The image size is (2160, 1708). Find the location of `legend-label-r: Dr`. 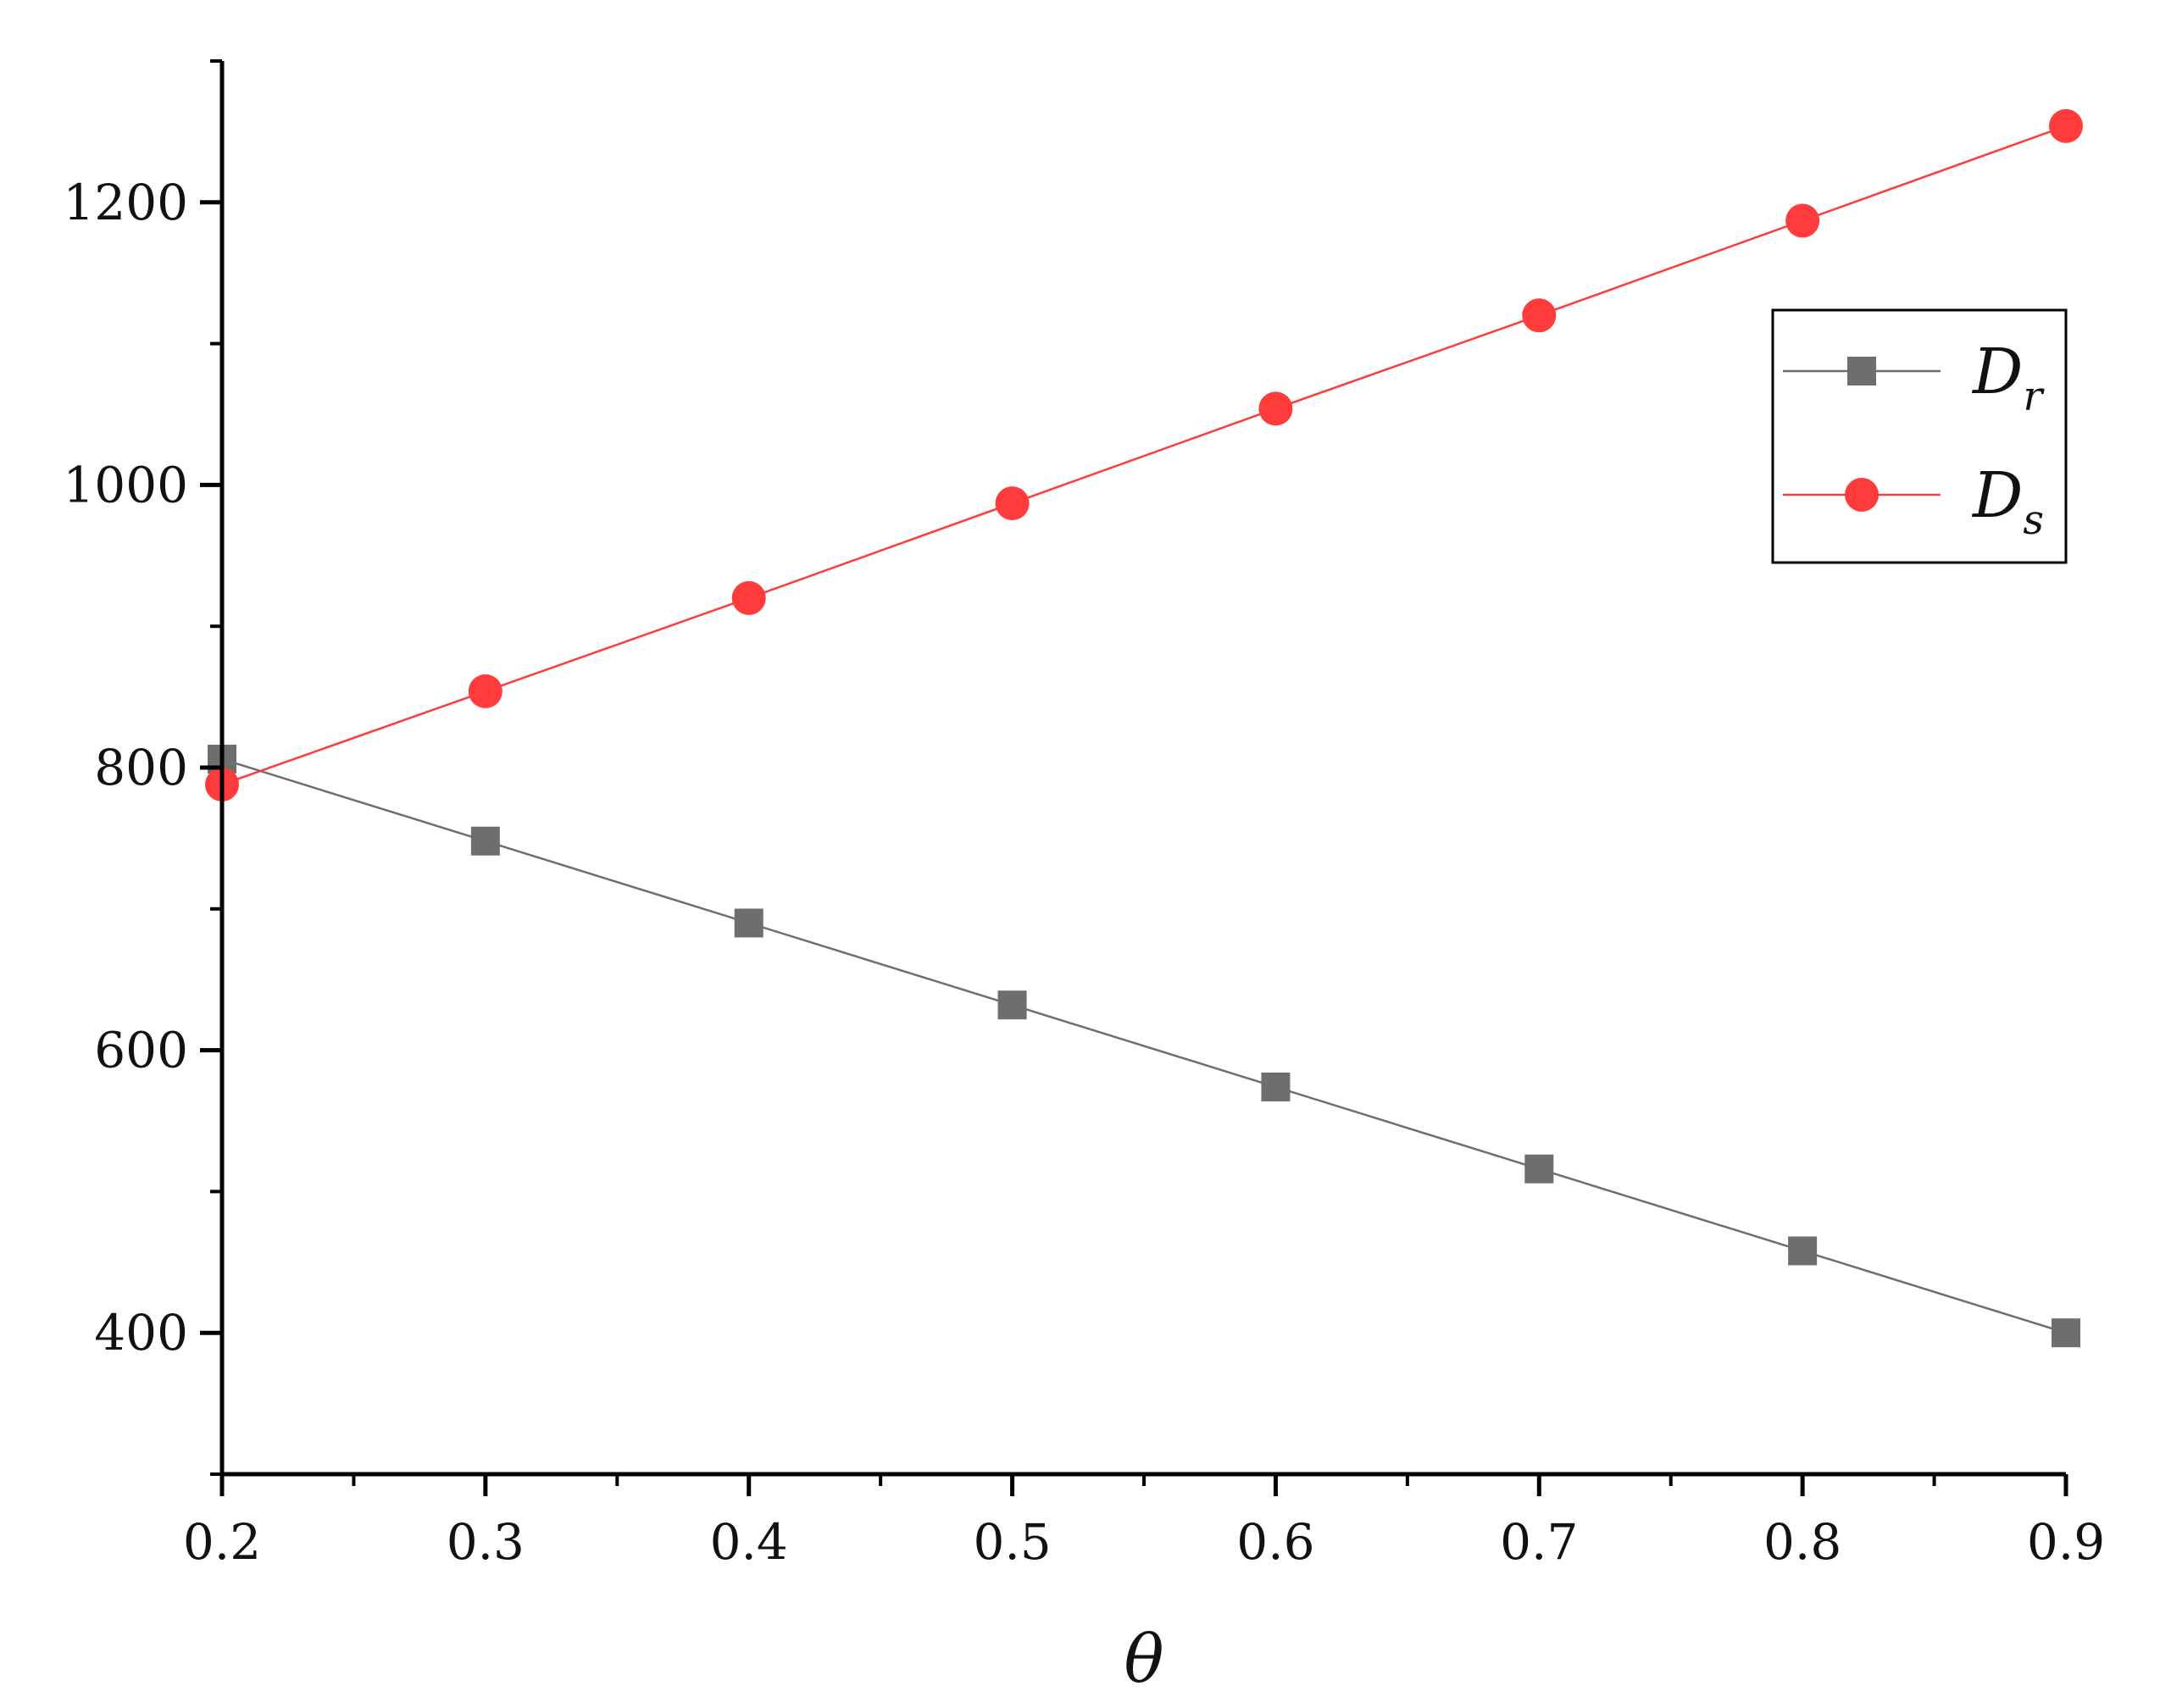

legend-label-r: Dr is located at coordinates (2008, 378).